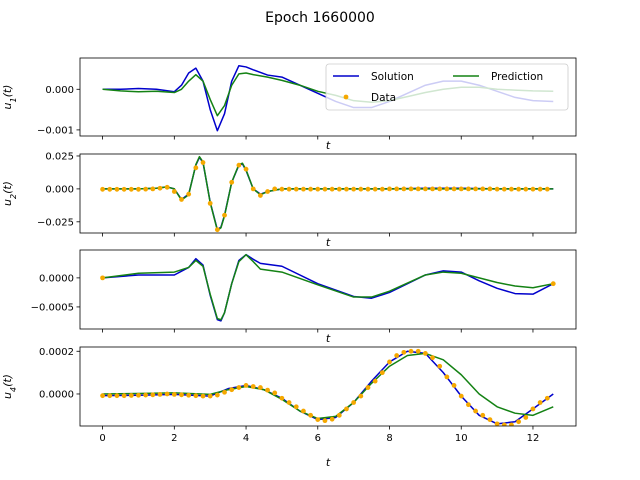 The height and width of the screenshot is (480, 640). What do you see at coordinates (392, 77) in the screenshot?
I see `legend-solution-label: Solution` at bounding box center [392, 77].